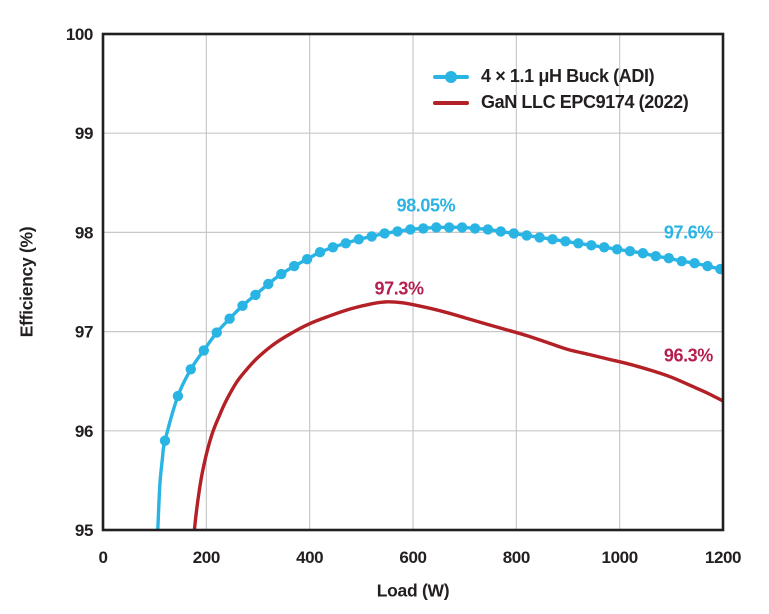 Image resolution: width=769 pixels, height=614 pixels. Describe the element at coordinates (516, 557) in the screenshot. I see `x-tick-label: 800` at that location.